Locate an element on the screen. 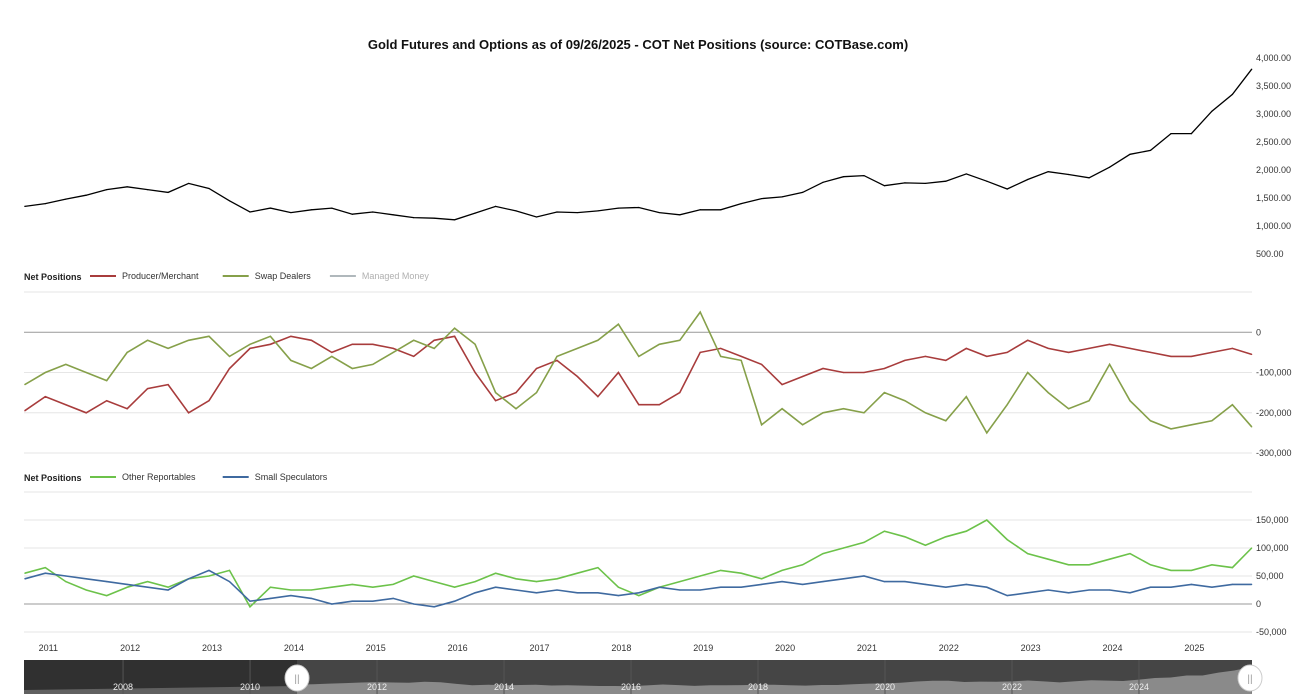  x-tick-label: 2019 is located at coordinates (703, 648).